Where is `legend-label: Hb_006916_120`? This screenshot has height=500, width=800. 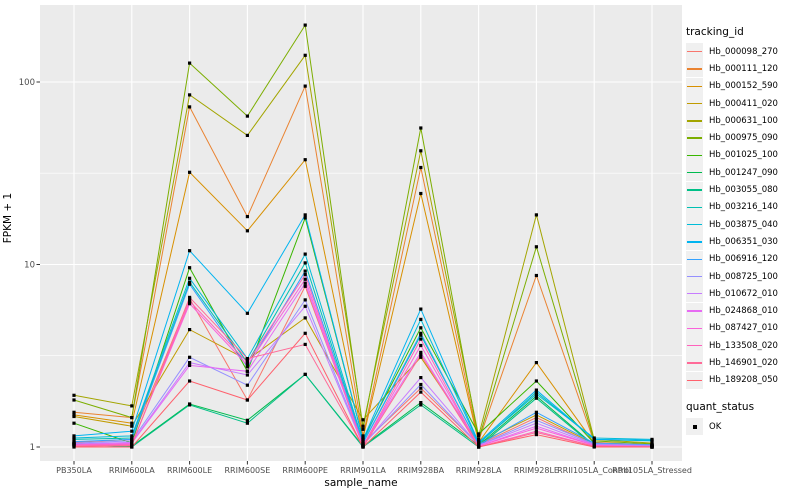
legend-label: Hb_006916_120 is located at coordinates (743, 259).